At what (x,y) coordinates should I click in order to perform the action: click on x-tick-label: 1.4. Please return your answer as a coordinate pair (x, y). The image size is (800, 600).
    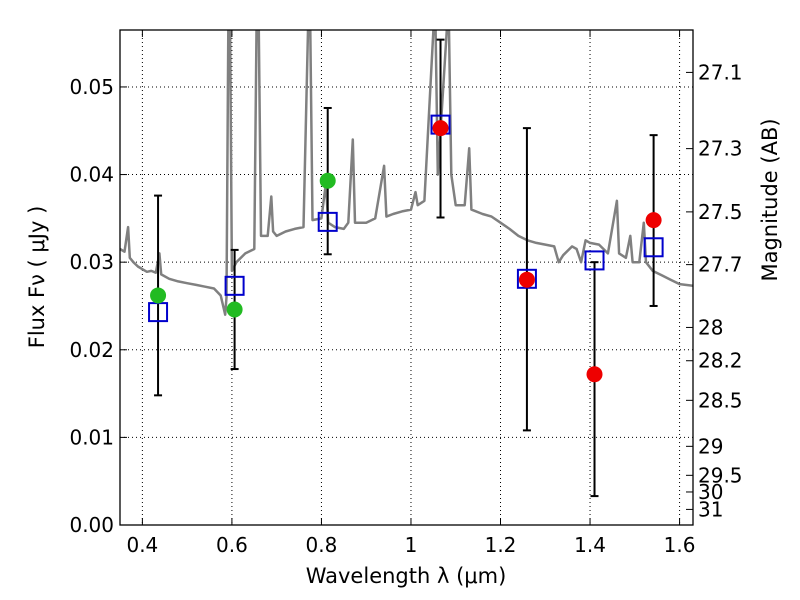
    Looking at the image, I should click on (590, 545).